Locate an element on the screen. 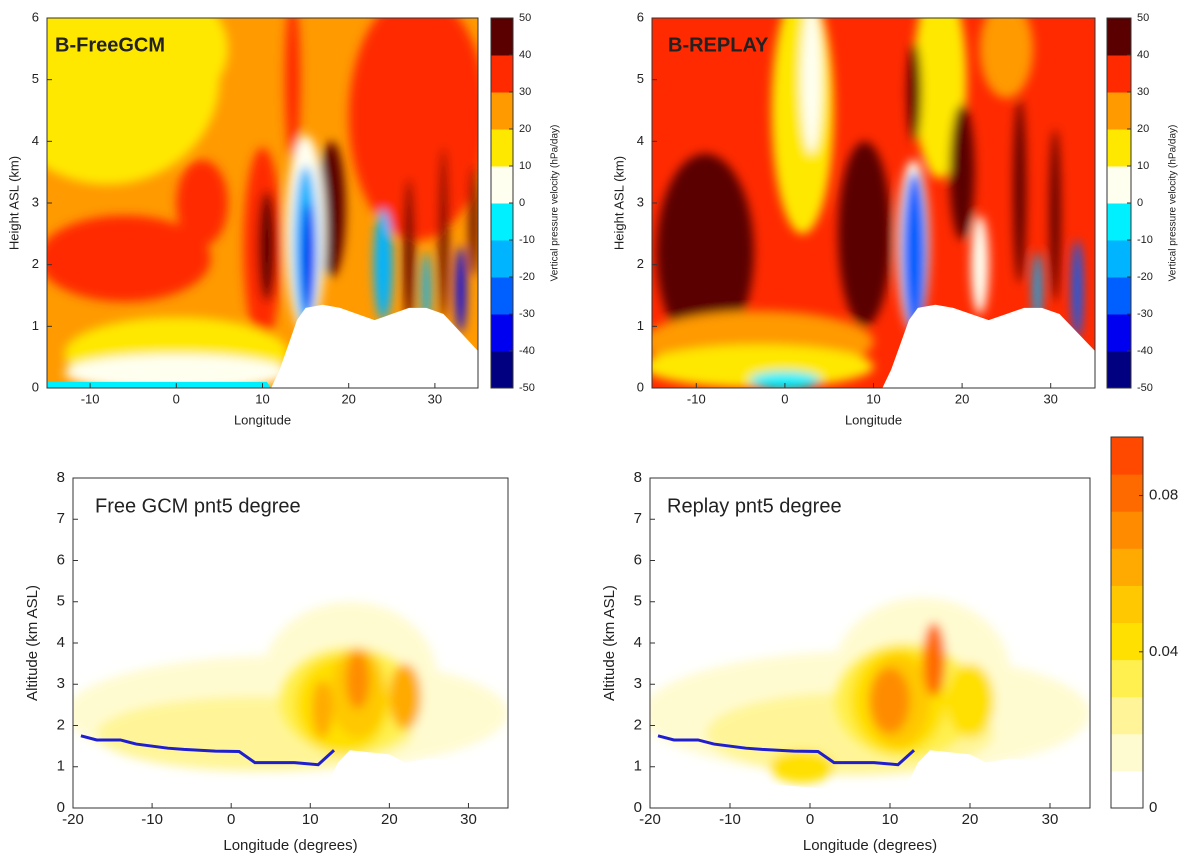 The width and height of the screenshot is (1188, 865). colorbar-tick-label: 40 is located at coordinates (1143, 55).